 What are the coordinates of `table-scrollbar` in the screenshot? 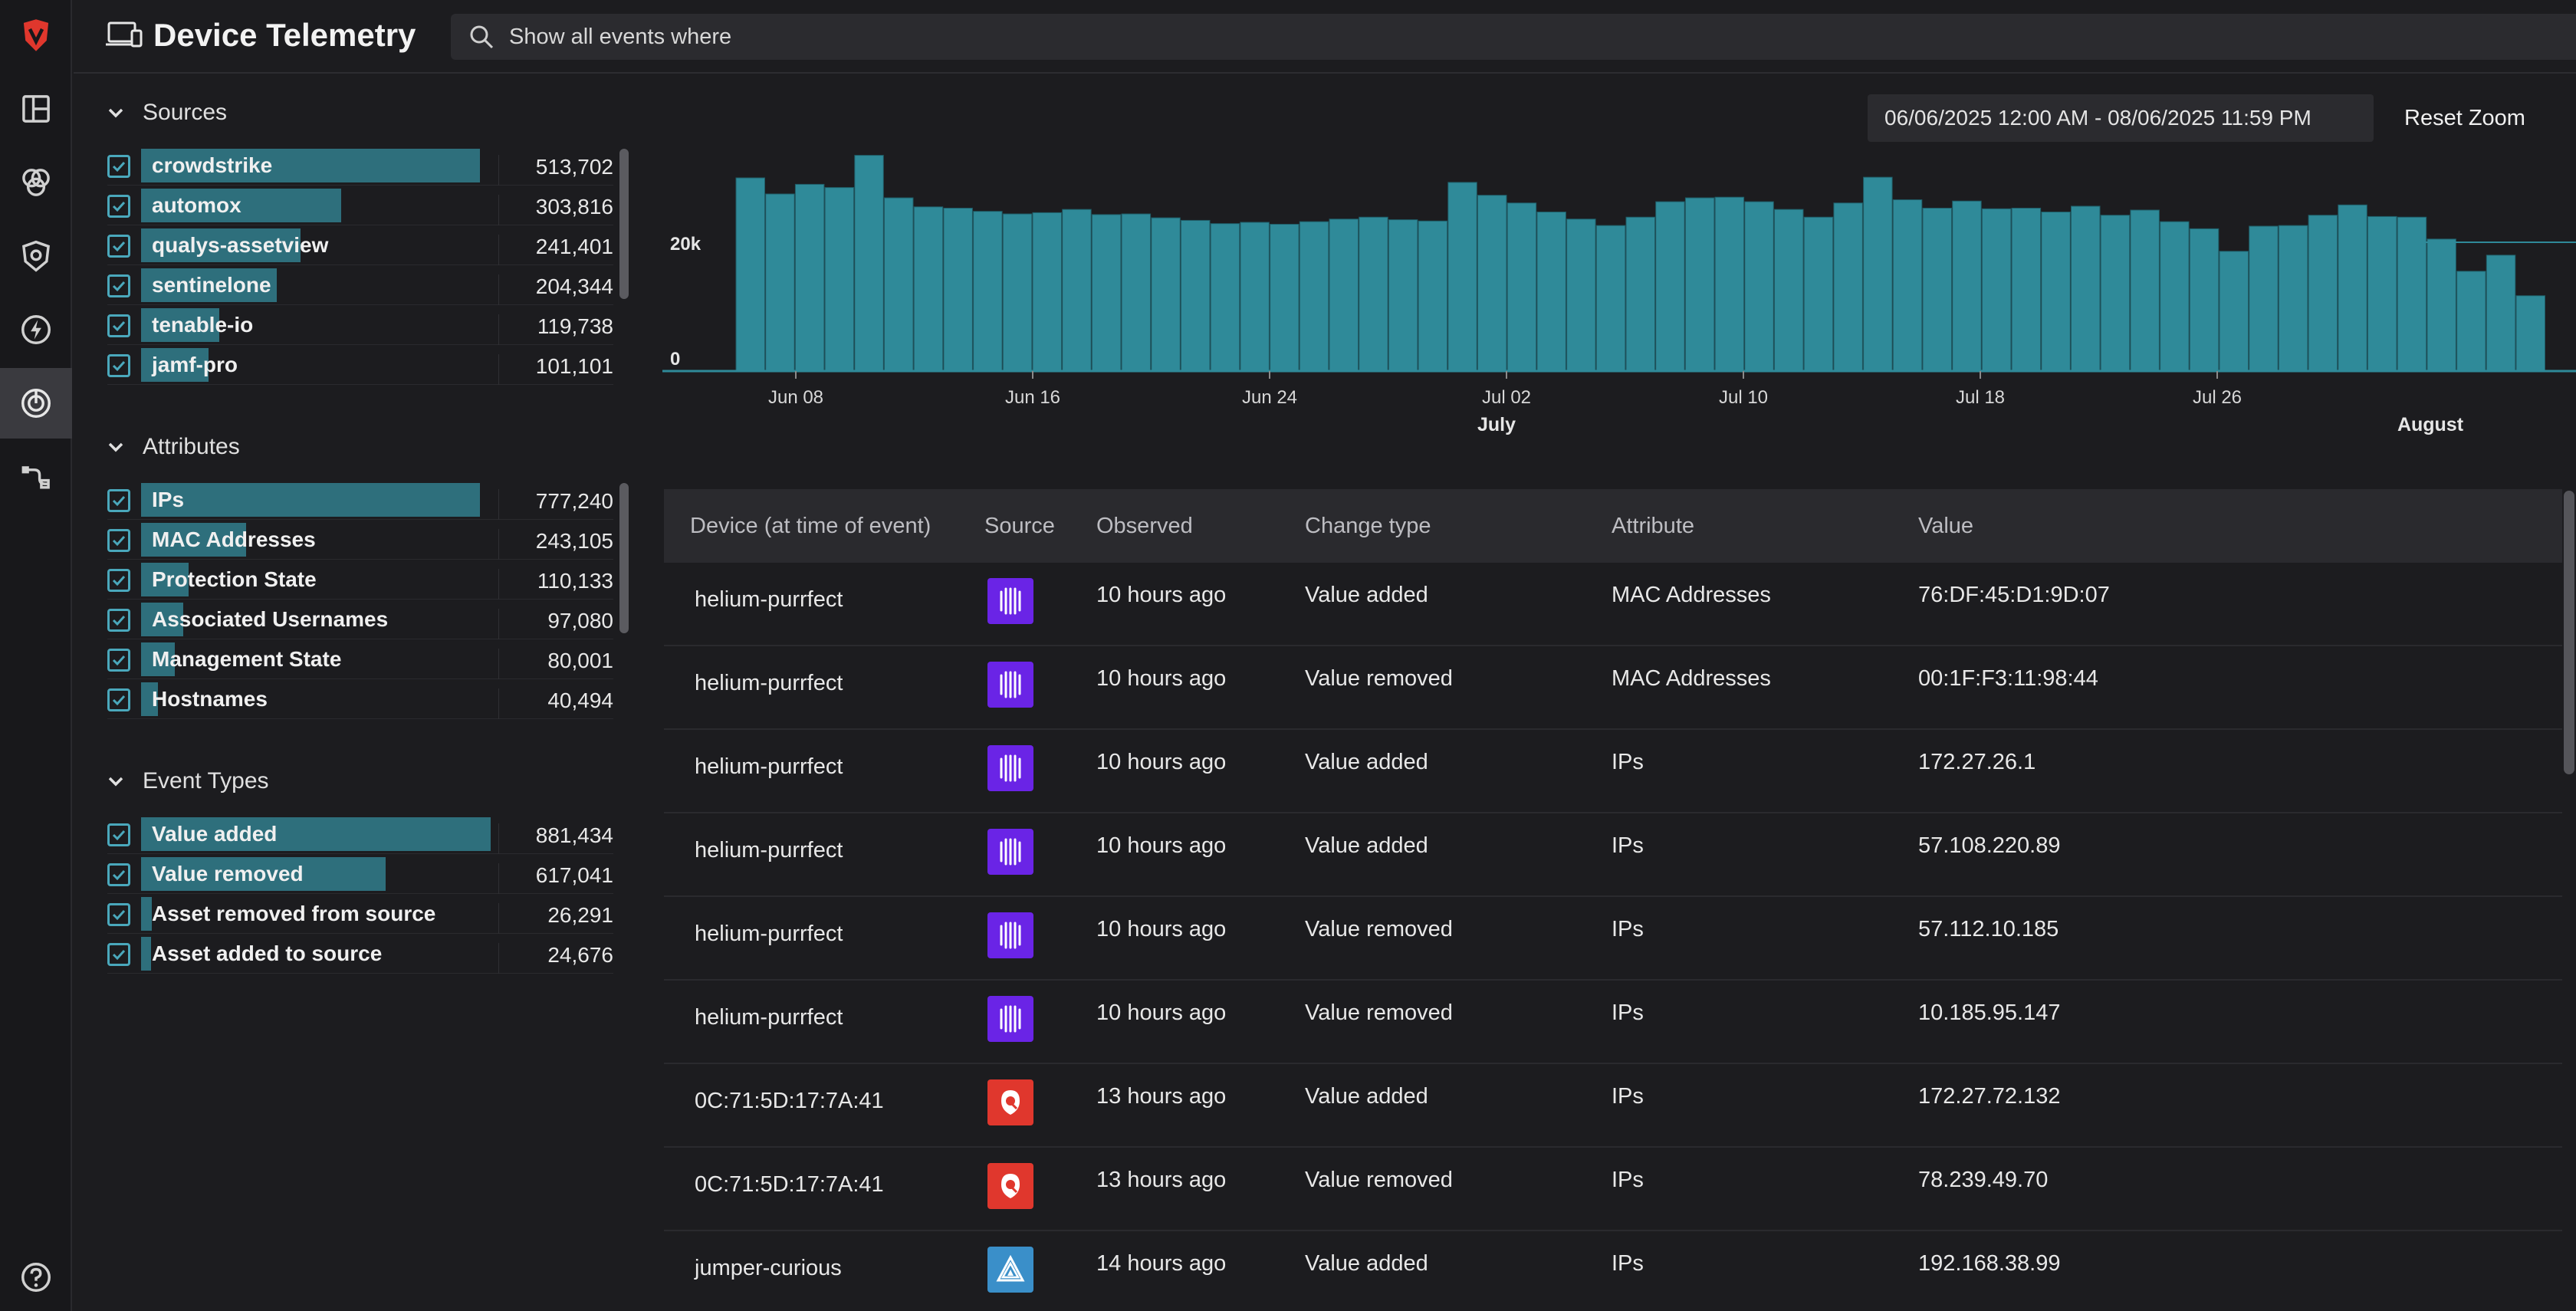 It's located at (2569, 632).